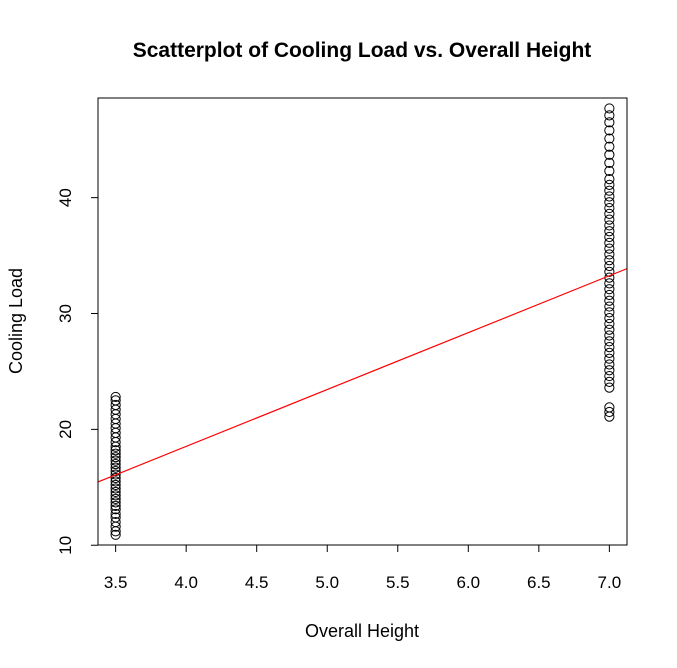 Image resolution: width=677 pixels, height=668 pixels. Describe the element at coordinates (65, 313) in the screenshot. I see `y-tick-label: 30` at that location.